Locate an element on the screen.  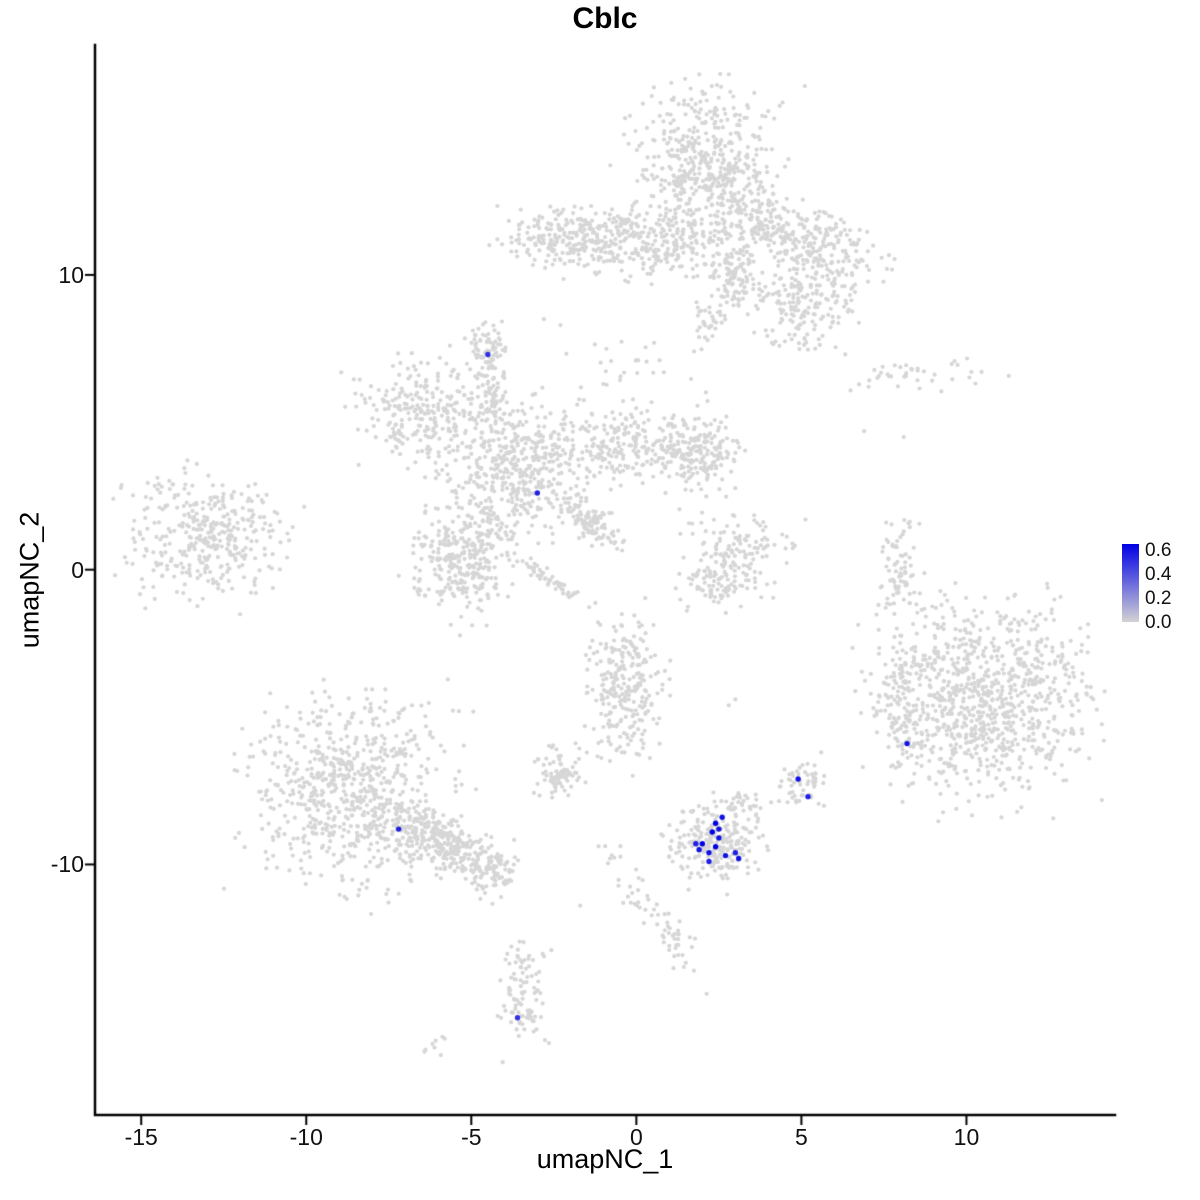
expression-legend: 0.6 0.4 0.2 0.0 is located at coordinates (1161, 592).